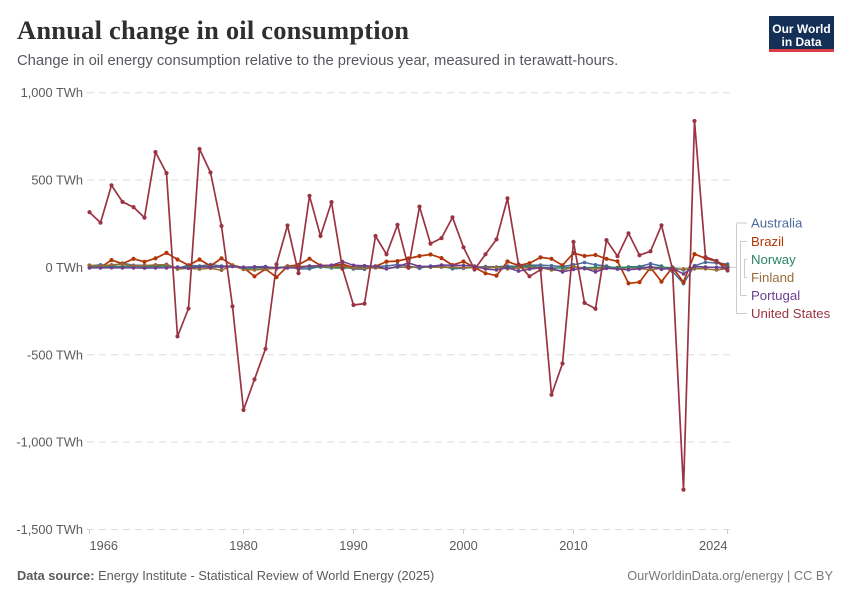  What do you see at coordinates (775, 295) in the screenshot?
I see `svg-text: Portugal` at bounding box center [775, 295].